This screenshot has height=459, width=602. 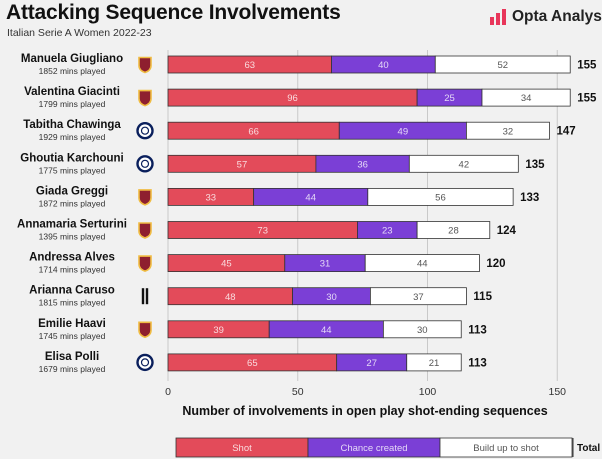 What do you see at coordinates (298, 392) in the screenshot?
I see `x-tick-label: 50` at bounding box center [298, 392].